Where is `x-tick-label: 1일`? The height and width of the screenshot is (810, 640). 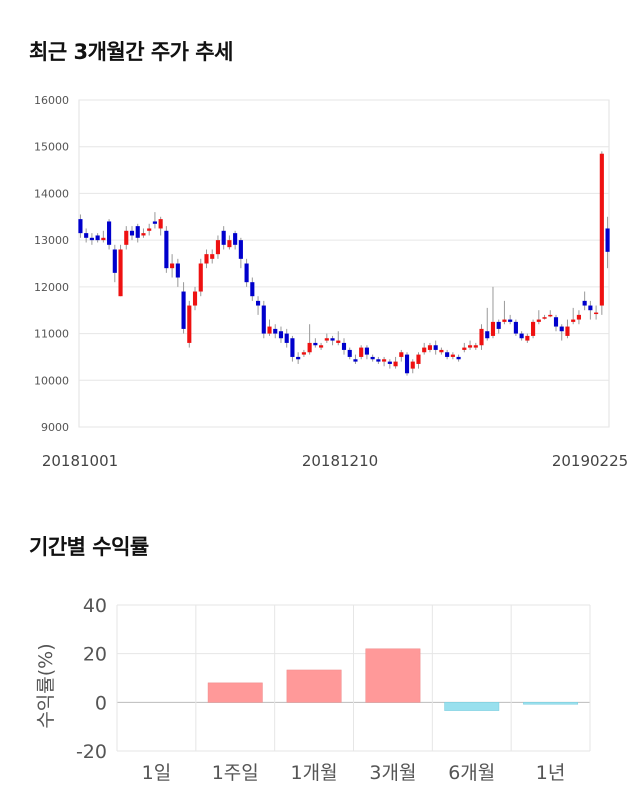 x-tick-label: 1일 is located at coordinates (157, 773).